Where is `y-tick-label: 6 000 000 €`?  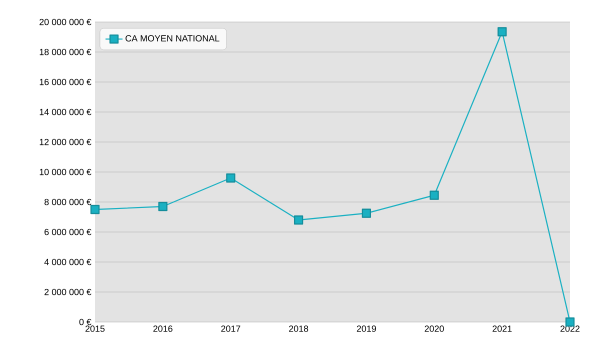
y-tick-label: 6 000 000 € is located at coordinates (68, 232).